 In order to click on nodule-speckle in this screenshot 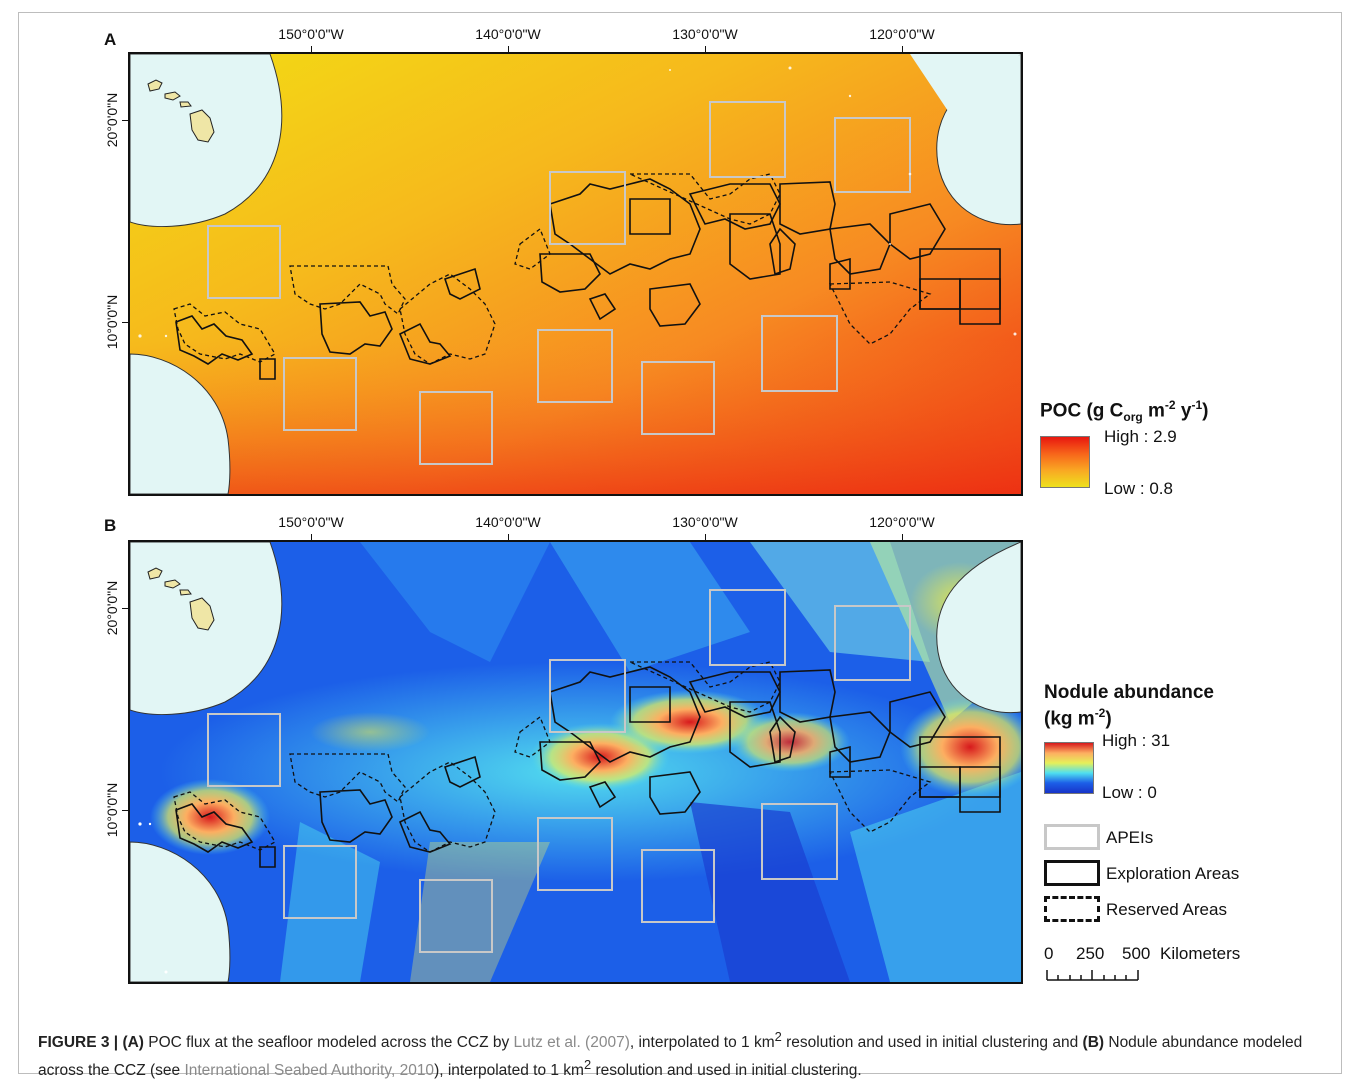, I will do `click(153, 898)`.